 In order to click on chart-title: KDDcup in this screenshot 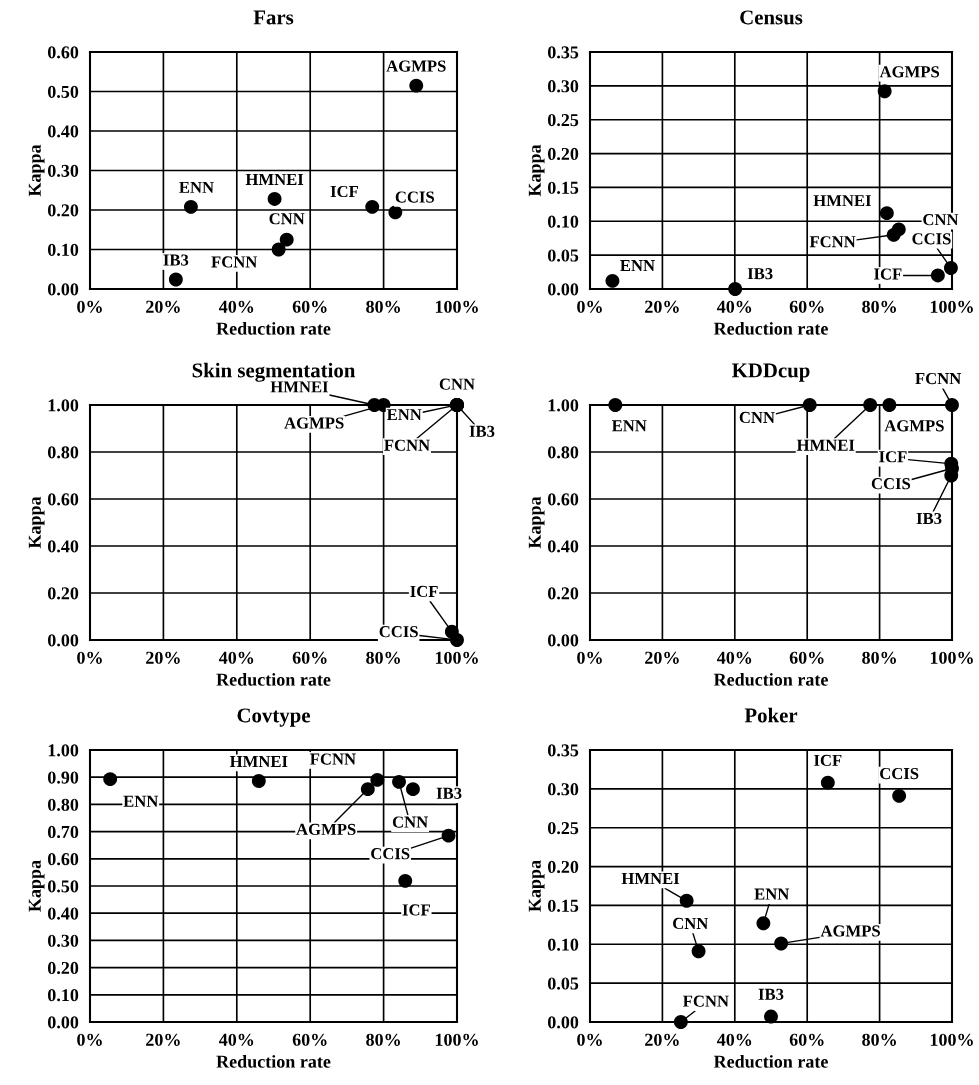, I will do `click(771, 372)`.